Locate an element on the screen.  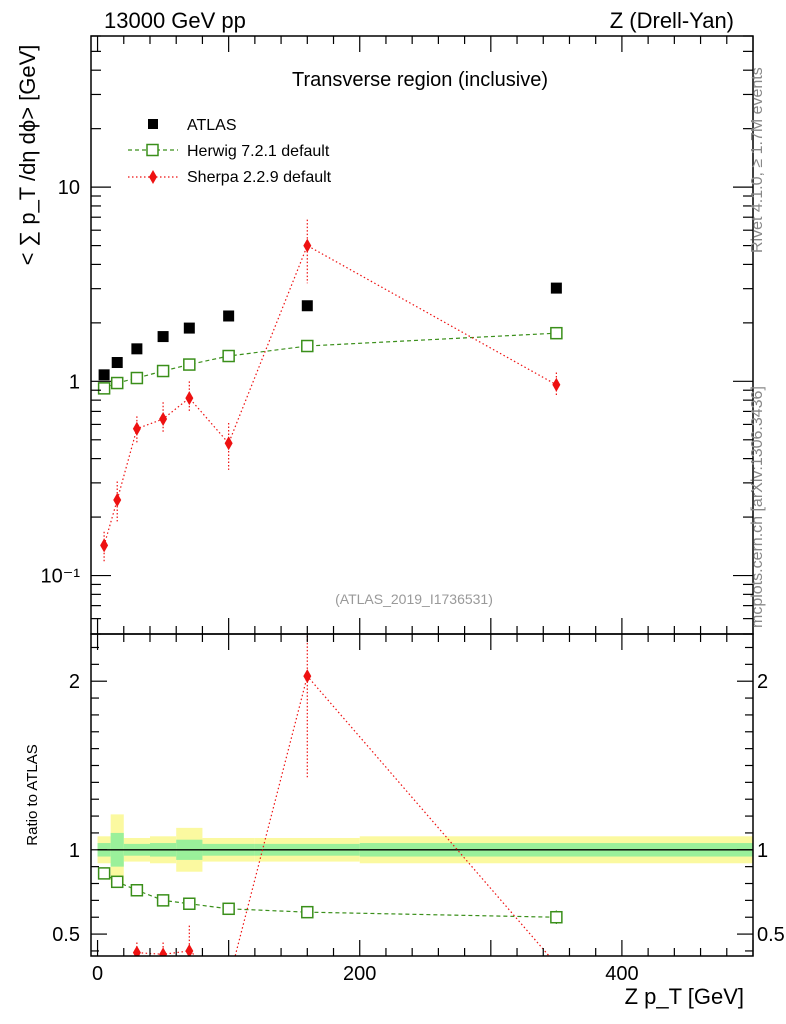
legend-atlas-label: ATLAS is located at coordinates (212, 125).